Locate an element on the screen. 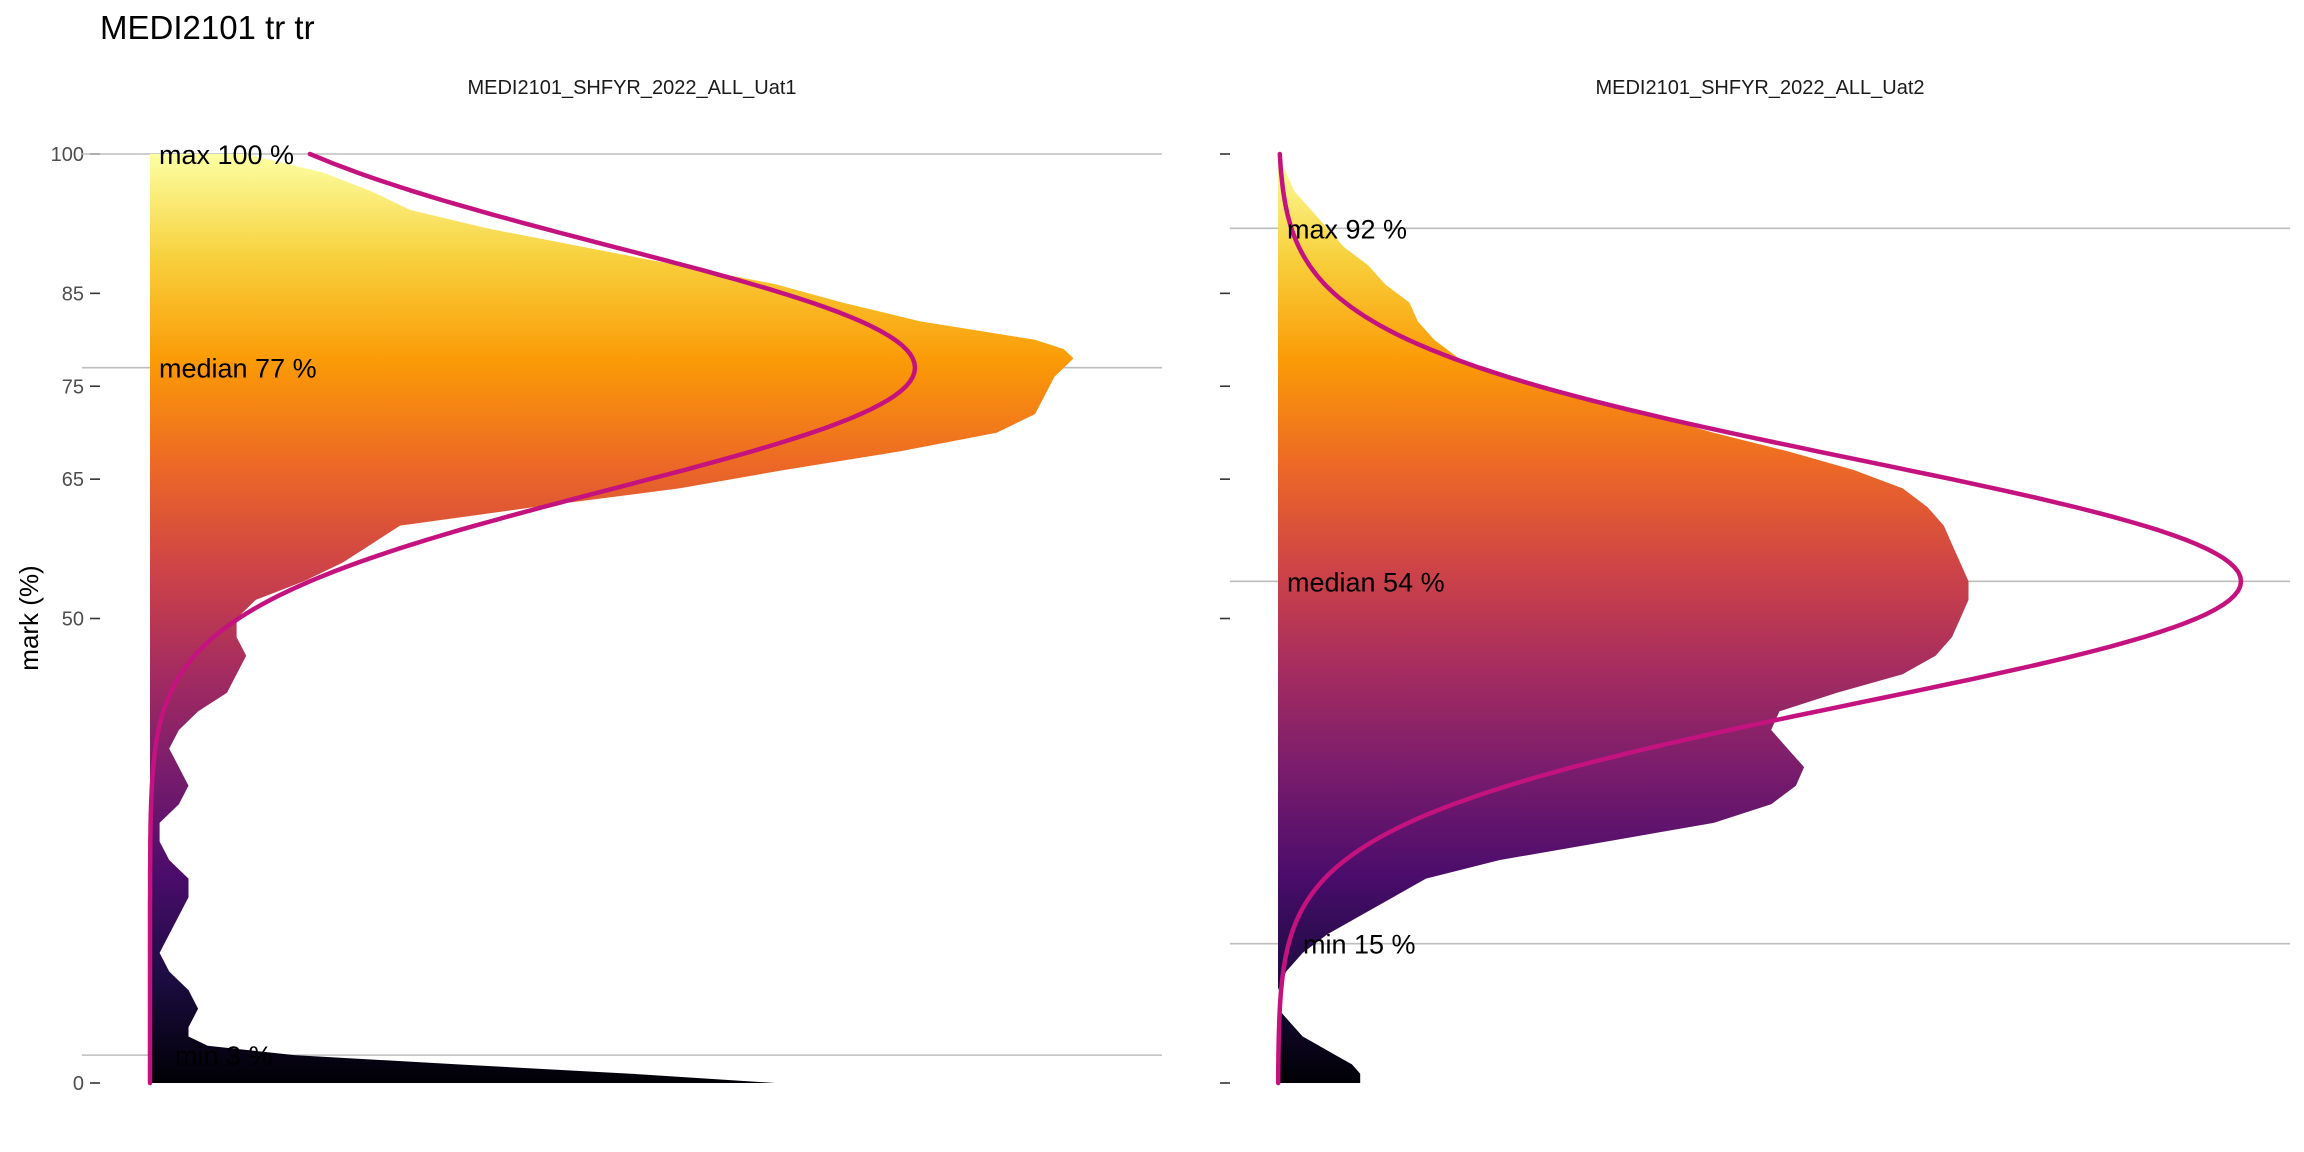  annotation-label: max 100 % is located at coordinates (226, 155).